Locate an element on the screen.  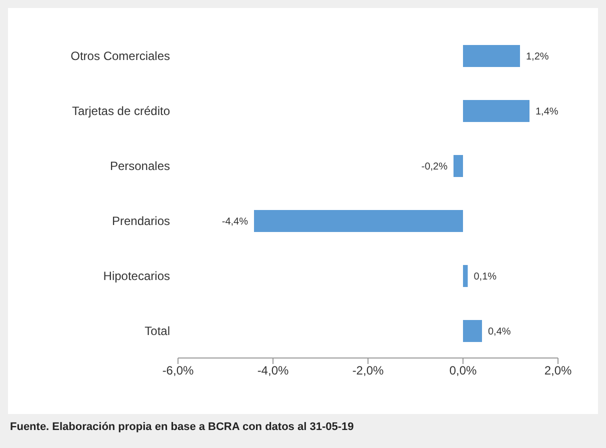
x-tick-label: -4,0% is located at coordinates (273, 371).